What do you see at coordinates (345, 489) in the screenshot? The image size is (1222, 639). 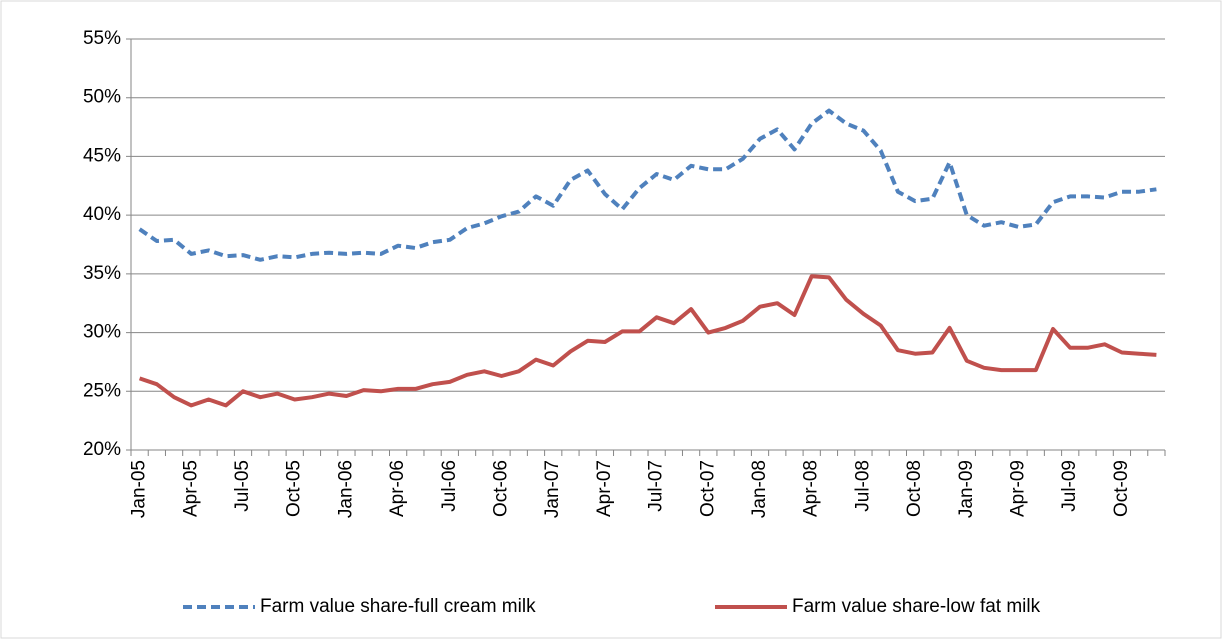 I see `x-tick-label: Jan-06` at bounding box center [345, 489].